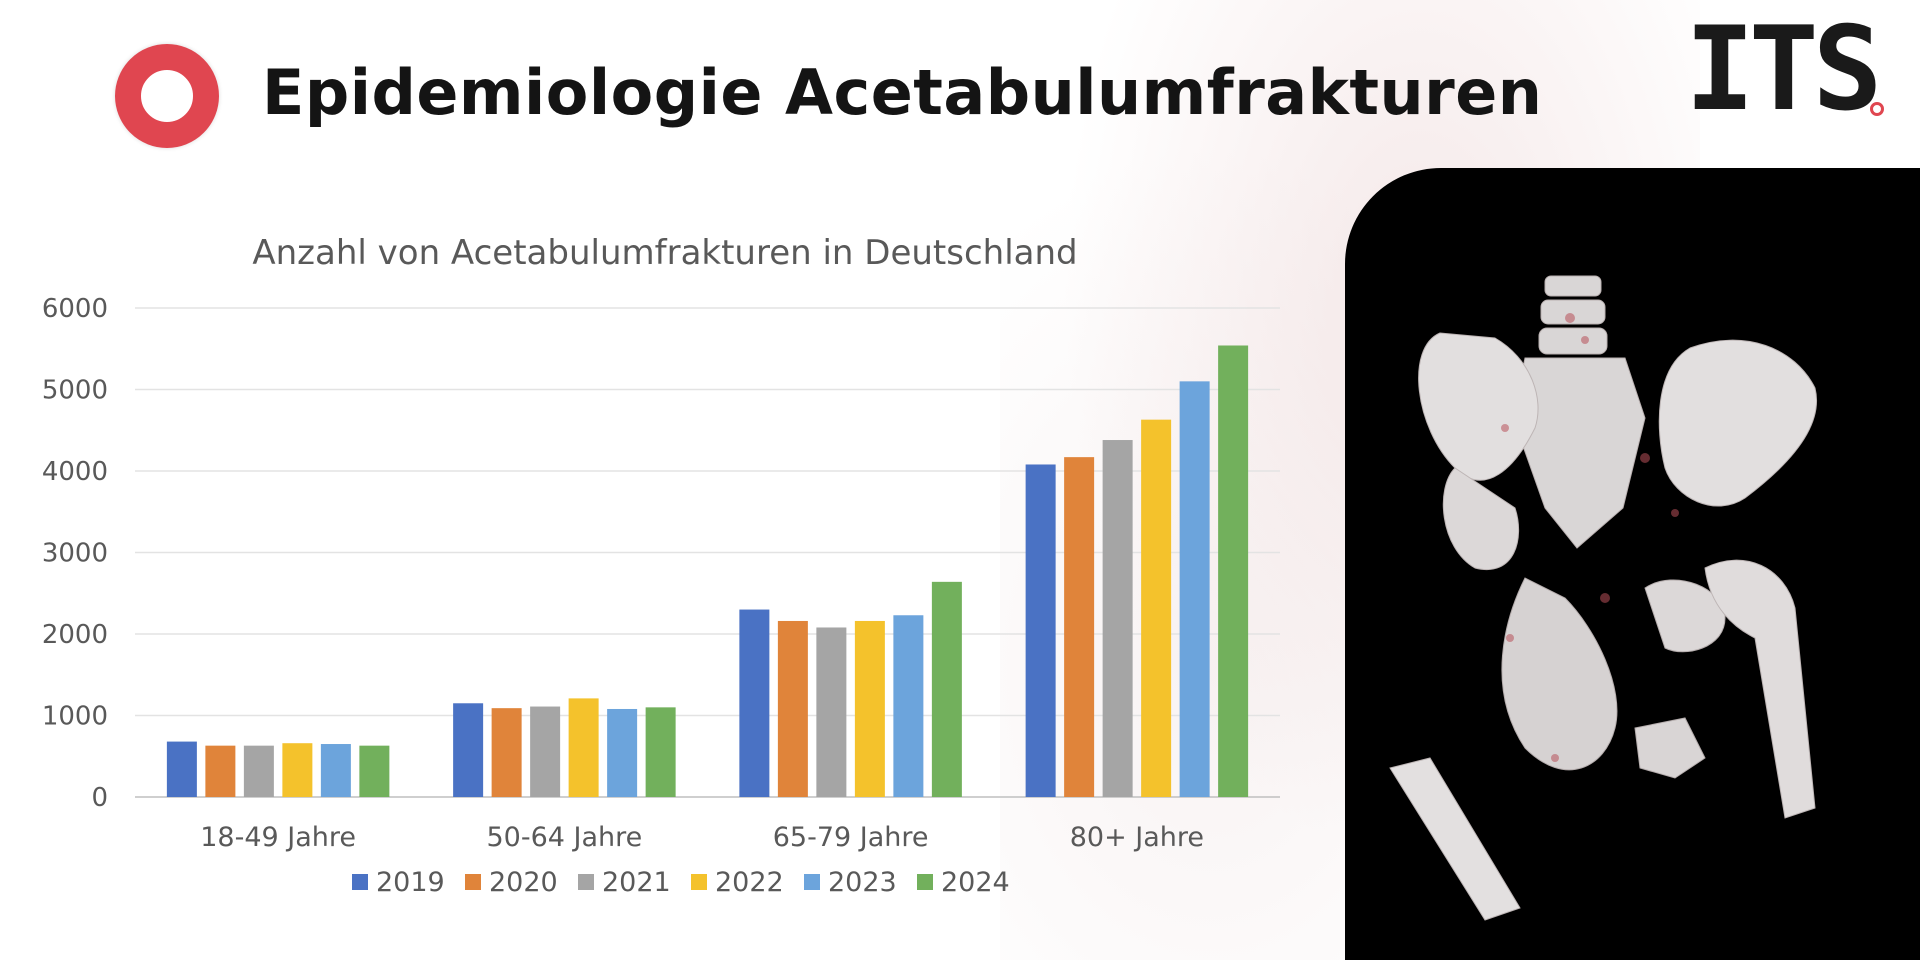  I want to click on legend-label: 2020, so click(523, 882).